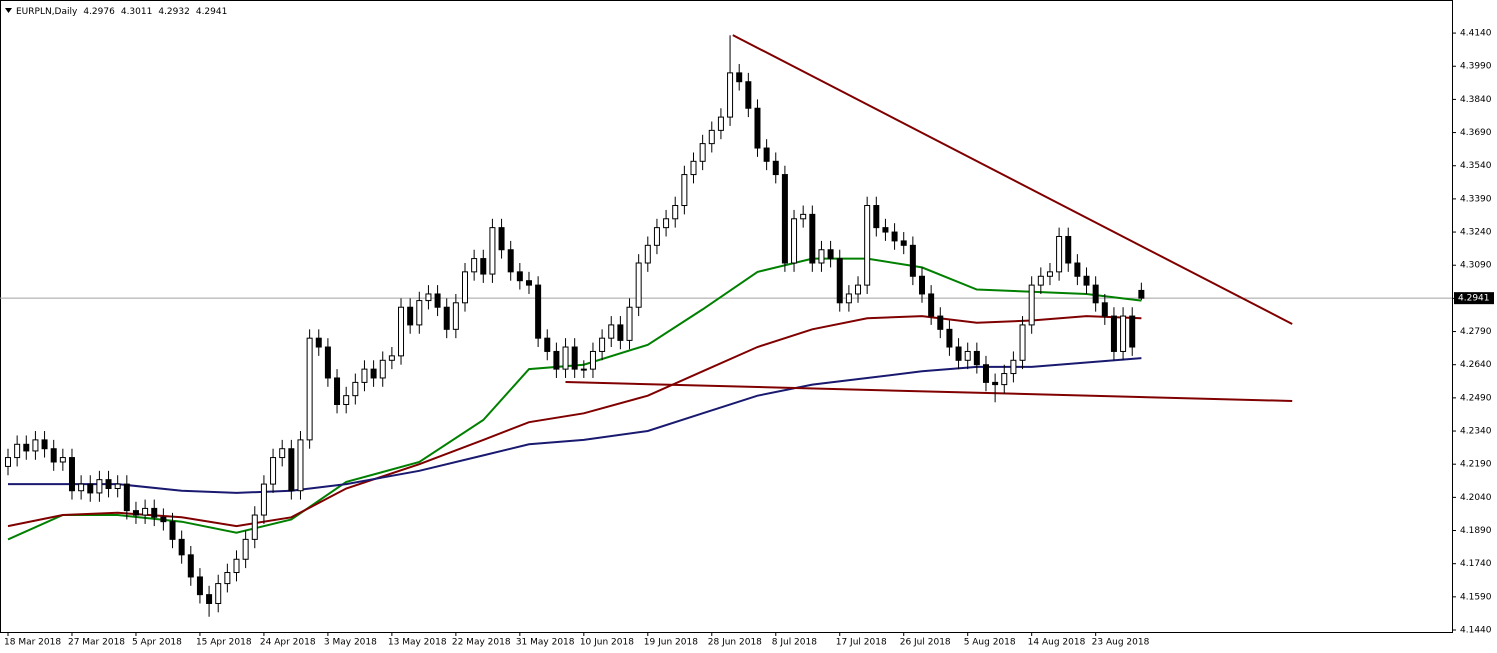  What do you see at coordinates (1476, 432) in the screenshot?
I see `y-tick-label: 4.2340` at bounding box center [1476, 432].